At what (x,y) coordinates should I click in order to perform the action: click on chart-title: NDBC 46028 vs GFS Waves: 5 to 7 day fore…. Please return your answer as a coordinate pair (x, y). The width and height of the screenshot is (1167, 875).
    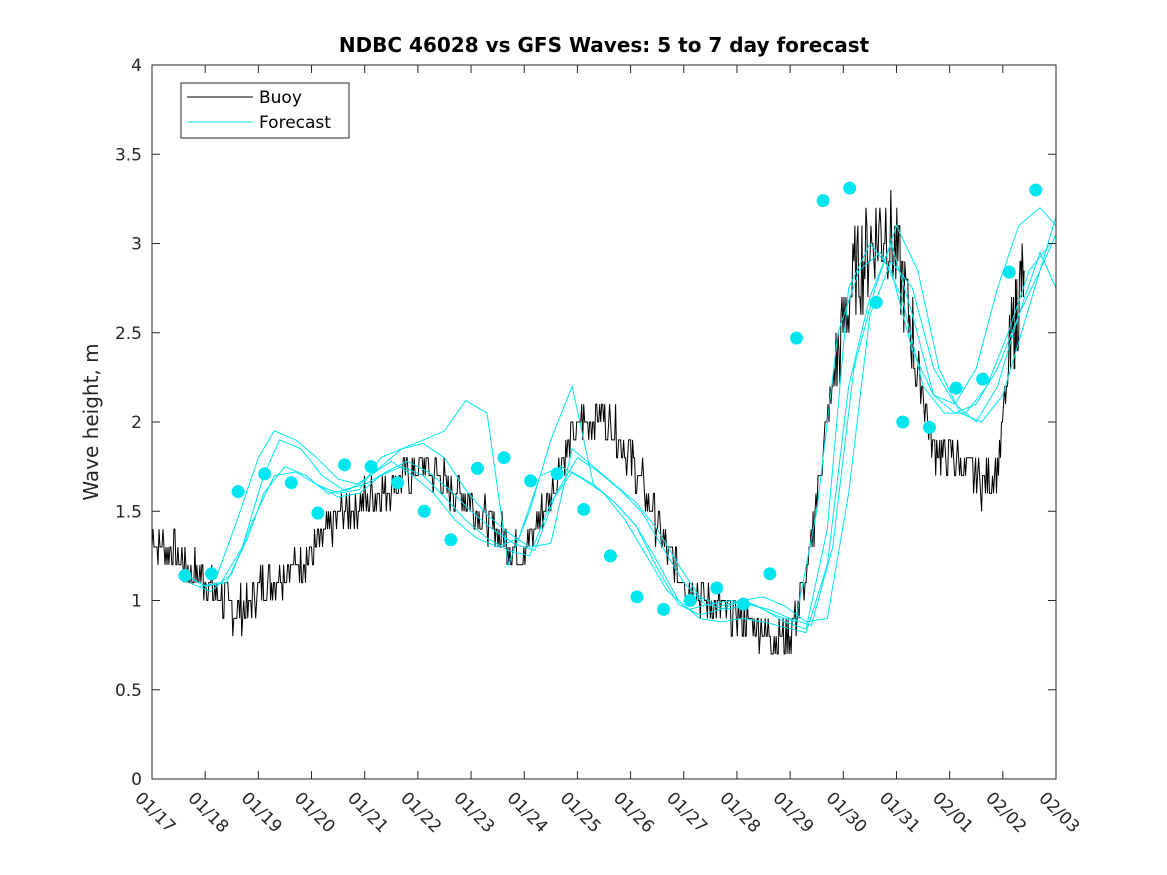
    Looking at the image, I should click on (604, 45).